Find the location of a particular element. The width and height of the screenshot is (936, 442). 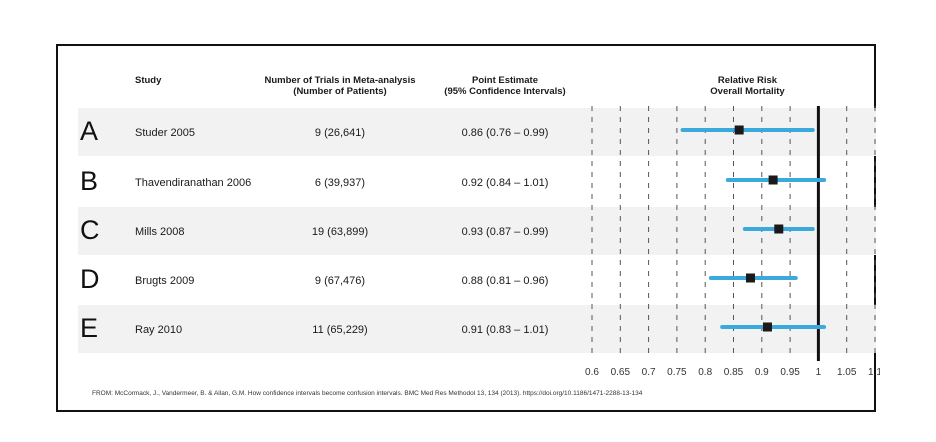

point-estimate: 0.86 (0.76 – 0.99) is located at coordinates (505, 133).